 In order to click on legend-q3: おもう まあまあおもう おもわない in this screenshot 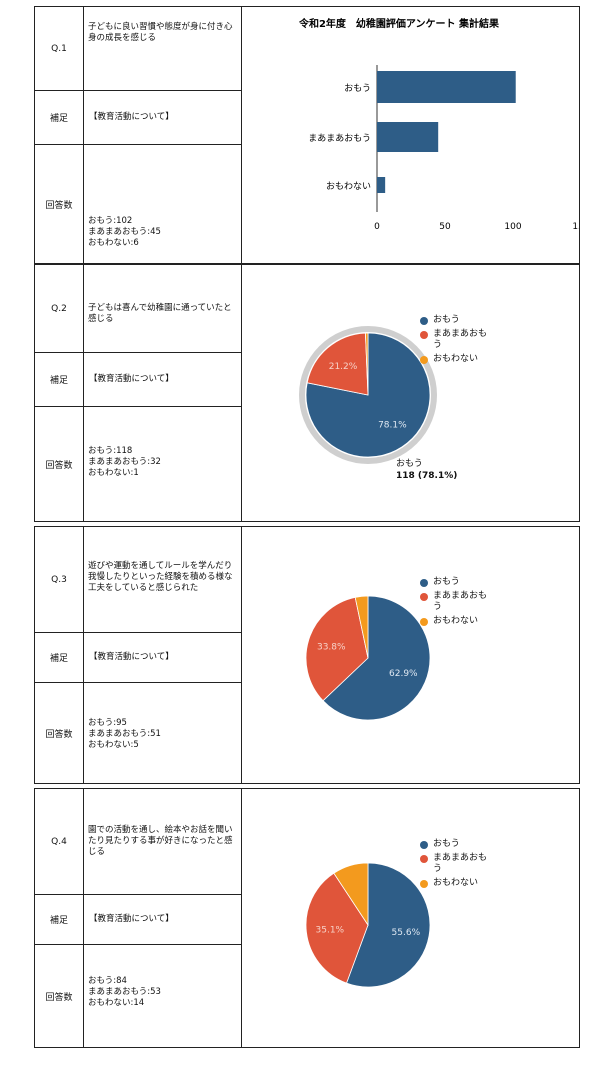, I will do `click(456, 603)`.